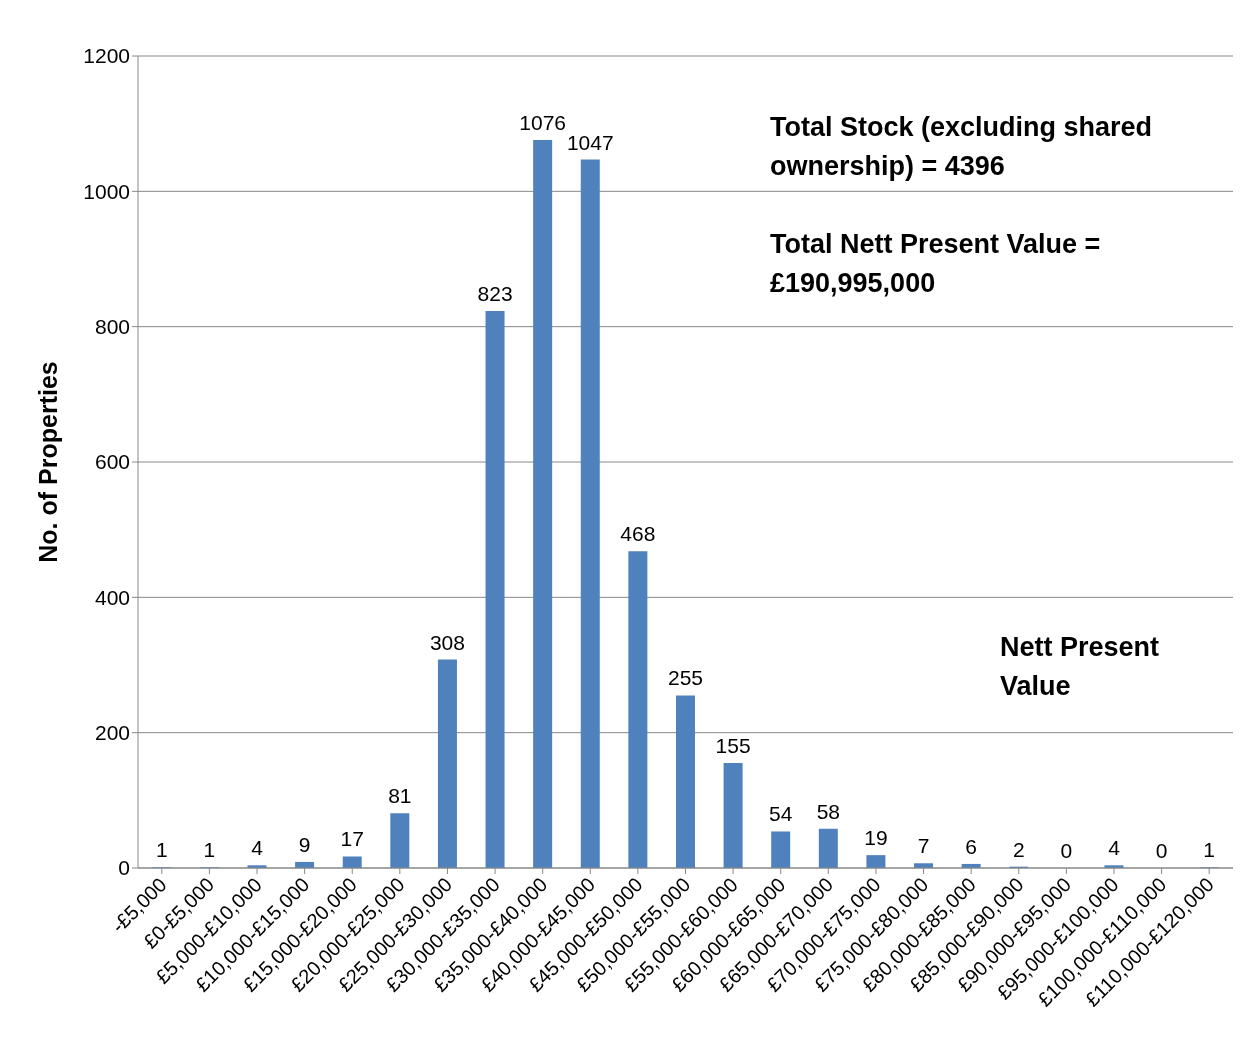  Describe the element at coordinates (923, 846) in the screenshot. I see `data-label: 7` at that location.